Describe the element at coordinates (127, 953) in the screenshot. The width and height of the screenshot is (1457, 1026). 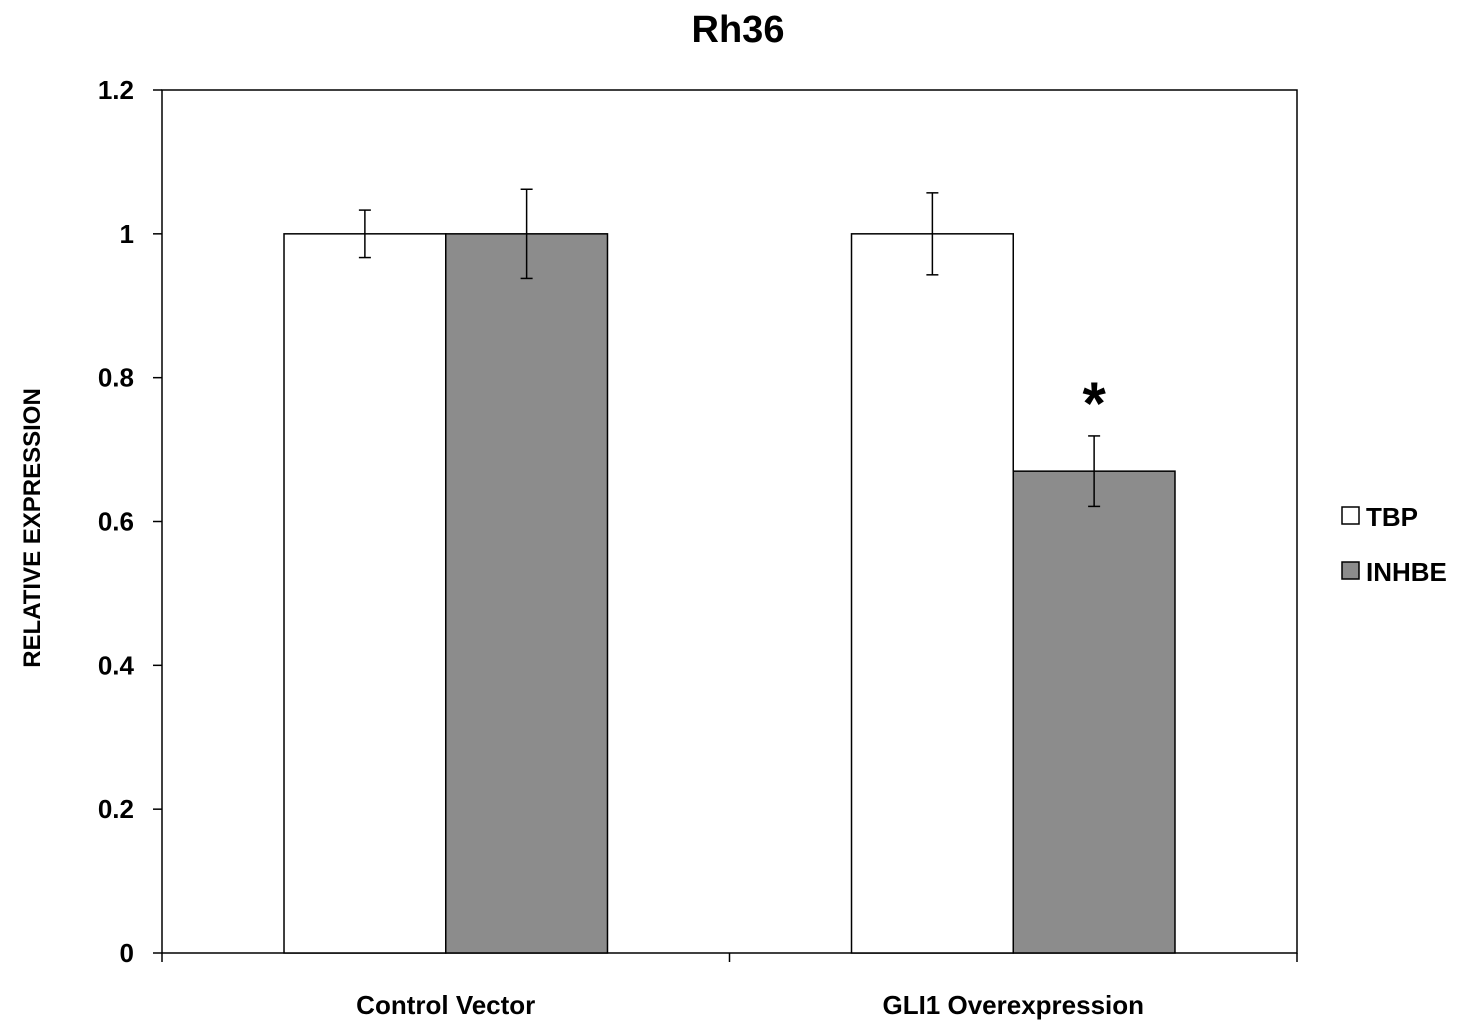
I see `y-tick-label: 0` at that location.